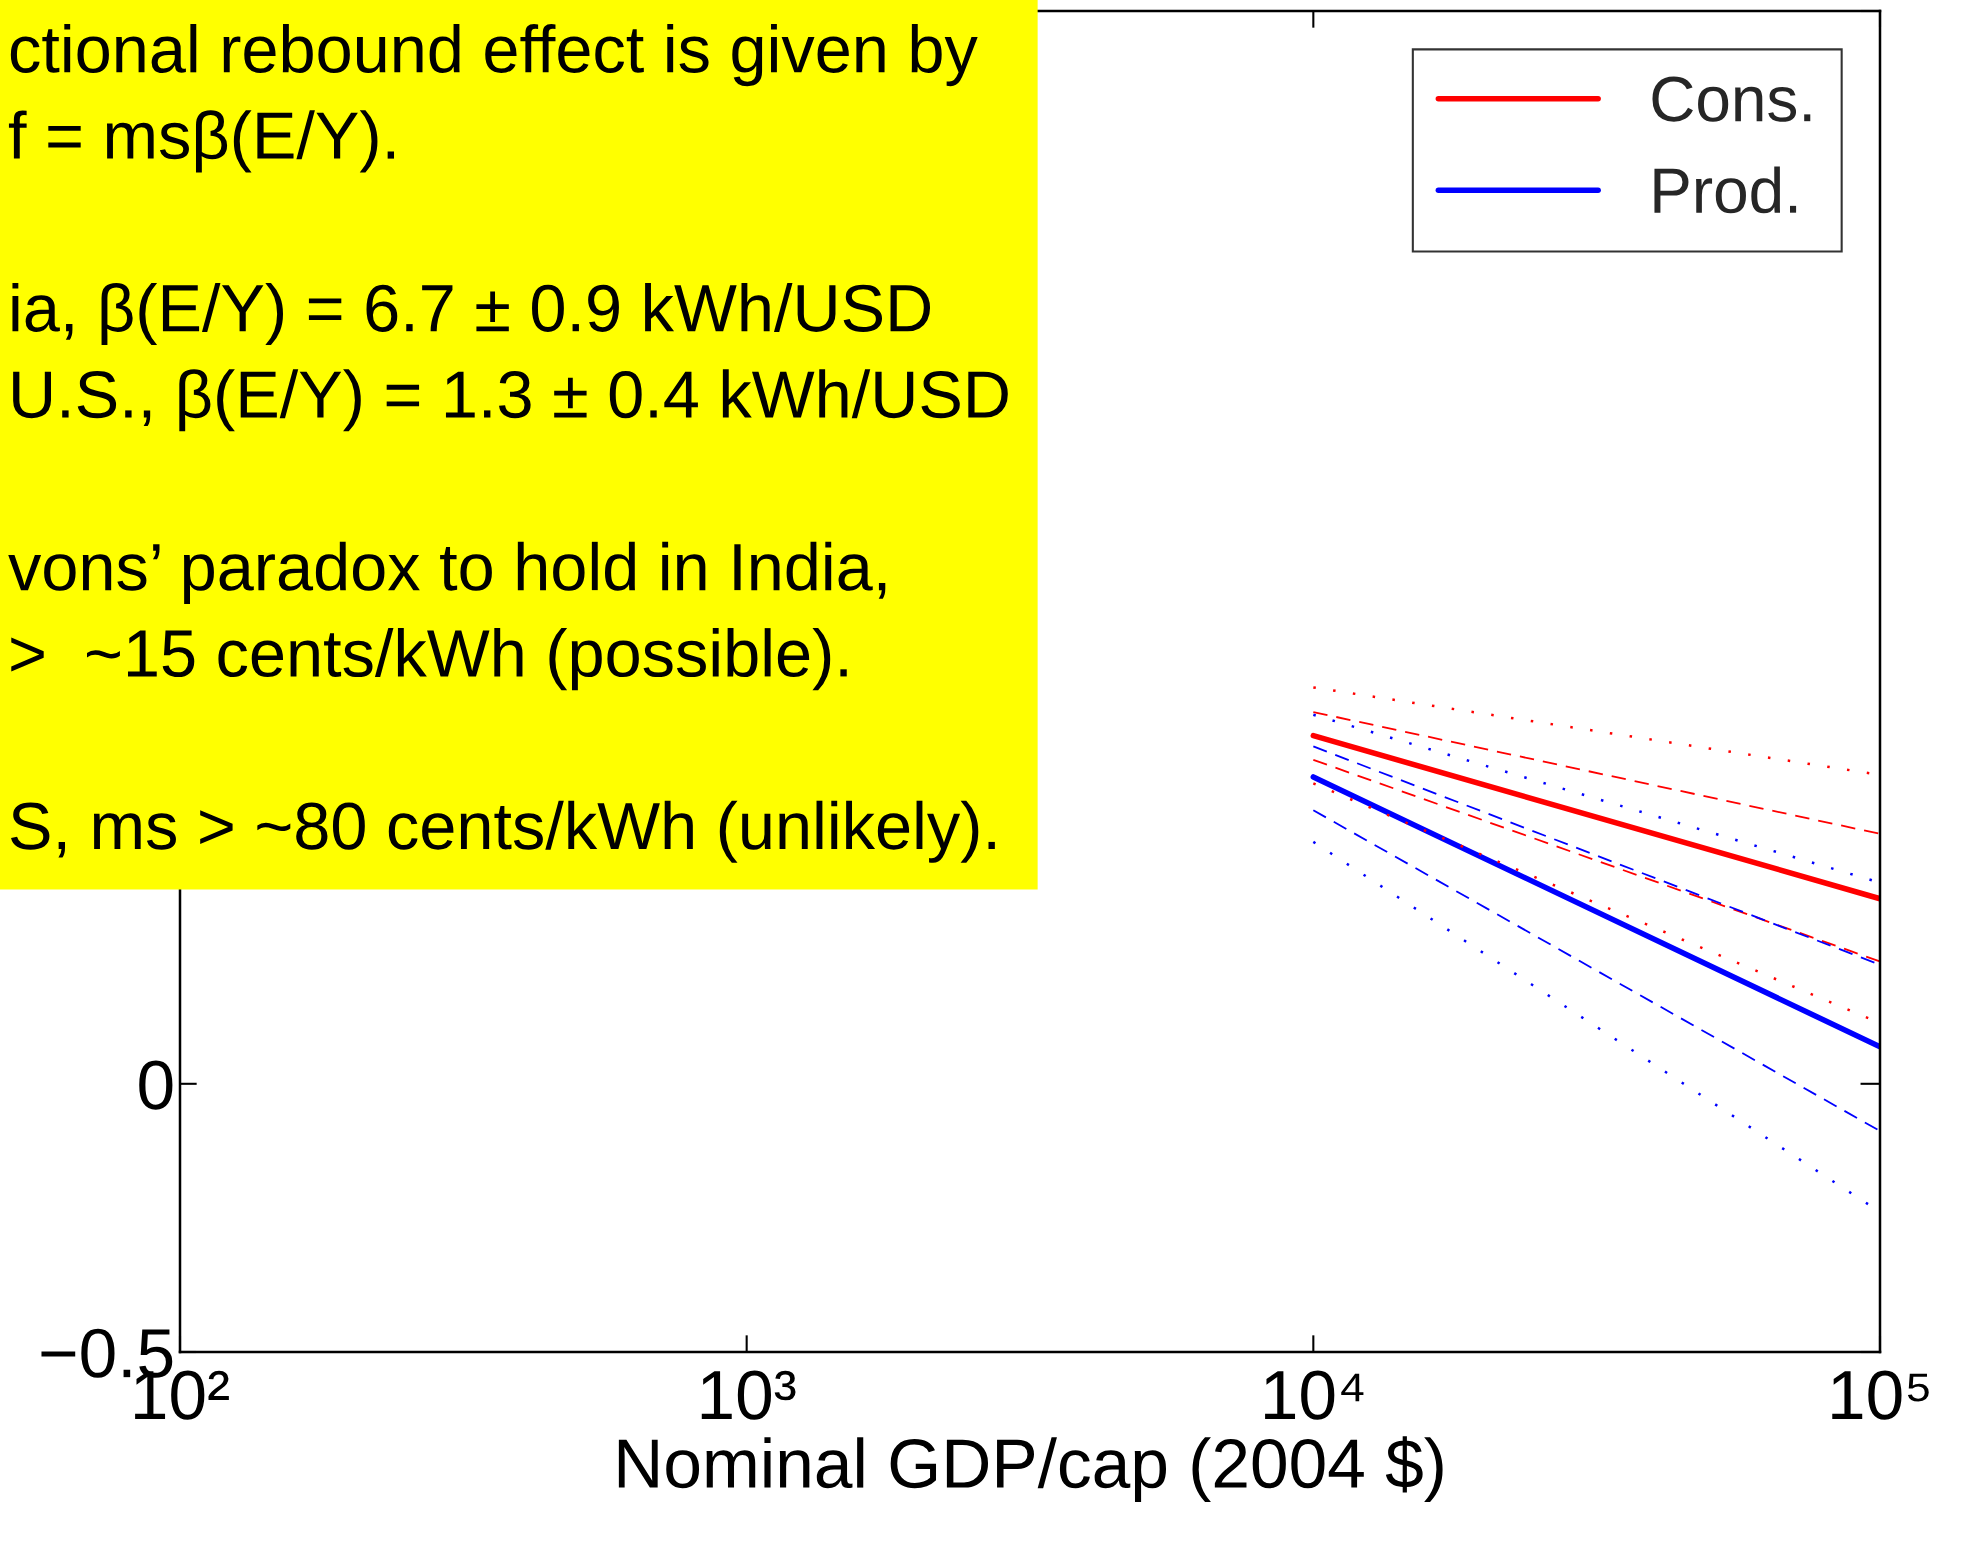  Describe the element at coordinates (503, 831) in the screenshot. I see `annotation: S, ms > ~80 cents/kWh (unlikely).` at that location.